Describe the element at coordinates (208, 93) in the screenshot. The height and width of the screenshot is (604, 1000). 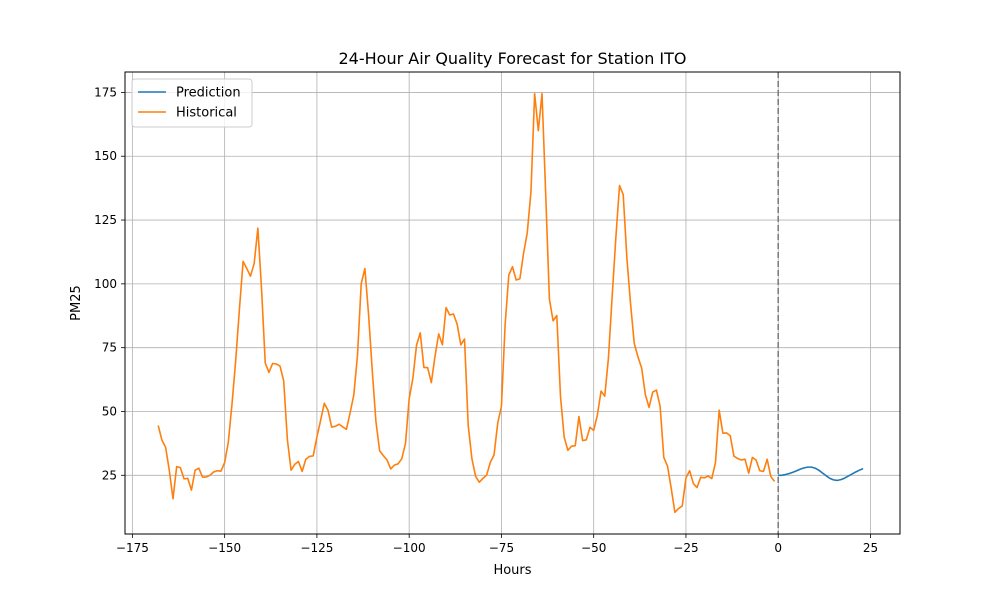
I see `legend-label-prediction: Prediction` at that location.